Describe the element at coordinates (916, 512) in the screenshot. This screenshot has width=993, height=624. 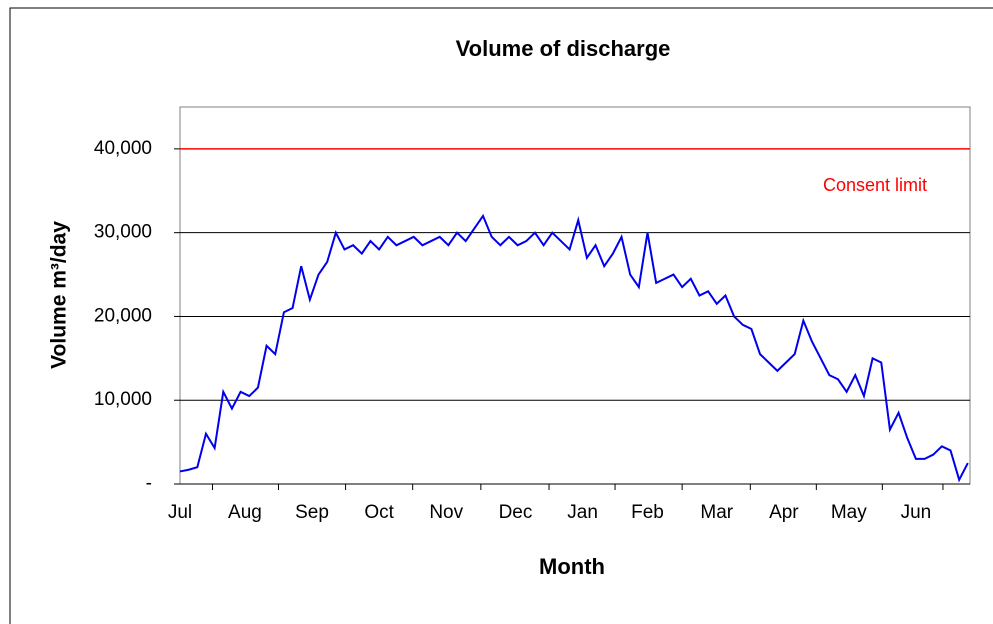
I see `x-tick-label: Jun` at that location.